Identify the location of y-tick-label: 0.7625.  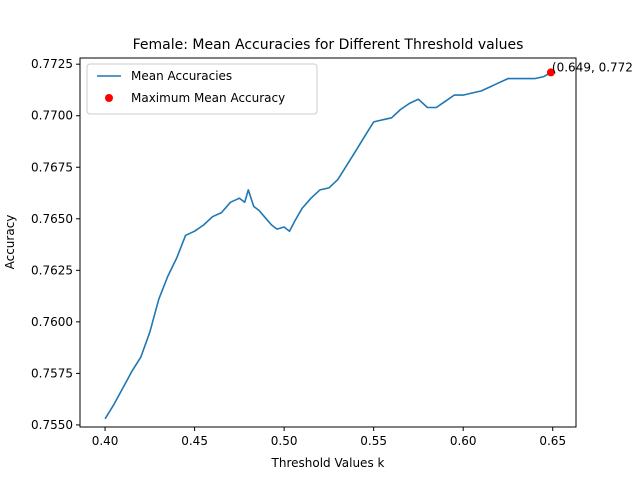
(52, 270).